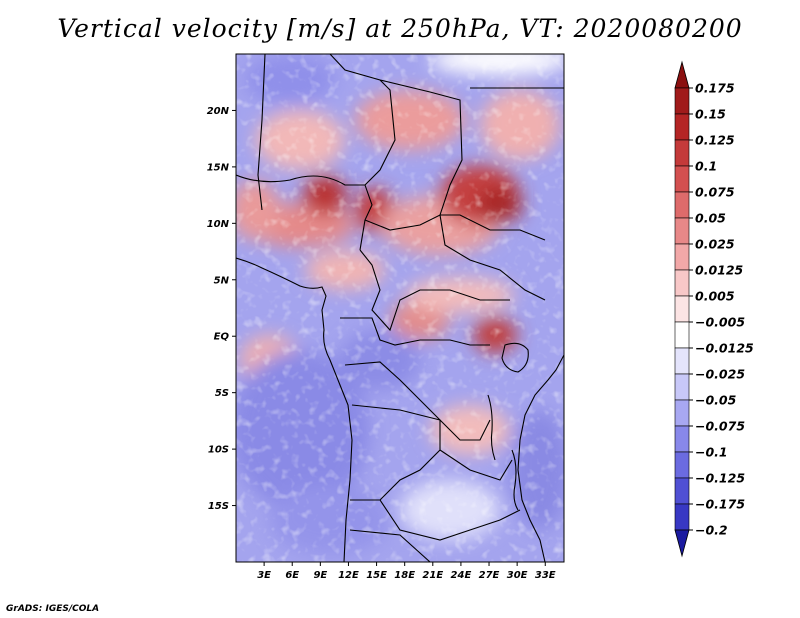 This screenshot has width=800, height=618. Describe the element at coordinates (517, 575) in the screenshot. I see `lon-tick-label: 30E` at that location.